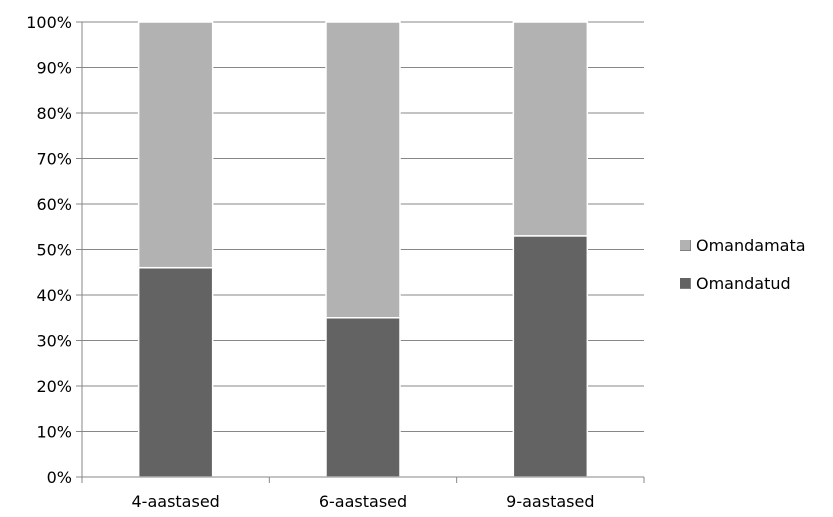  What do you see at coordinates (54, 250) in the screenshot?
I see `y-tick-label-50: 50%` at bounding box center [54, 250].